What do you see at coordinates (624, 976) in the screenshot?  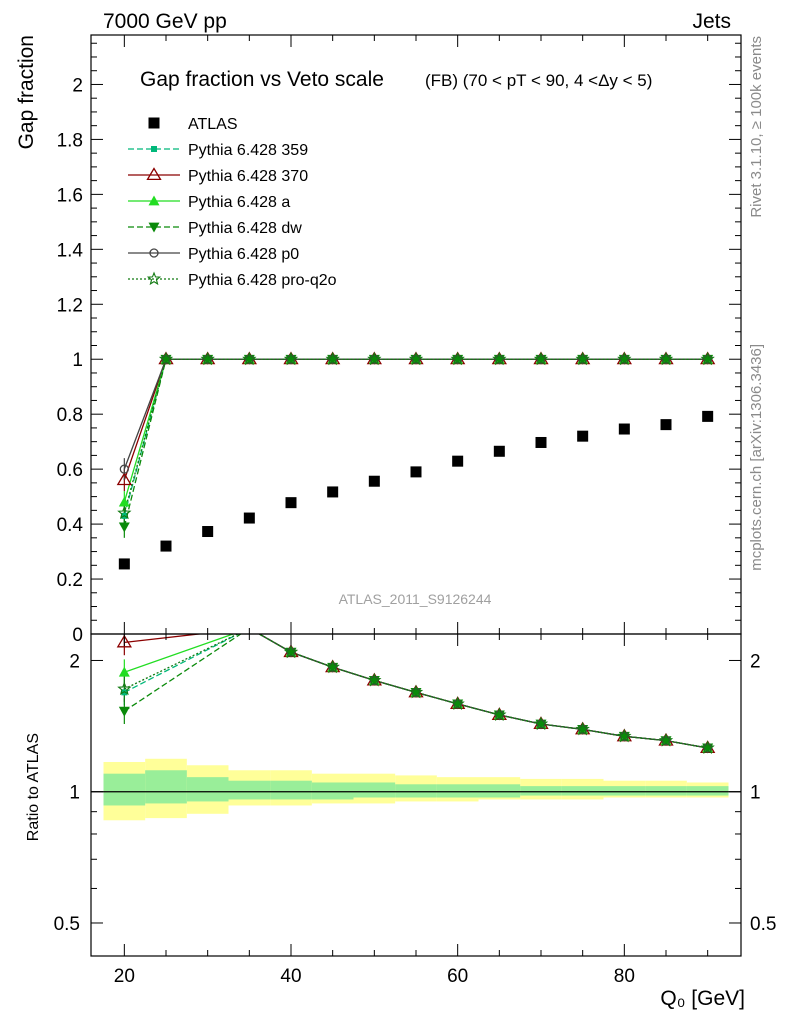 I see `x-tick-label-80: 80` at bounding box center [624, 976].